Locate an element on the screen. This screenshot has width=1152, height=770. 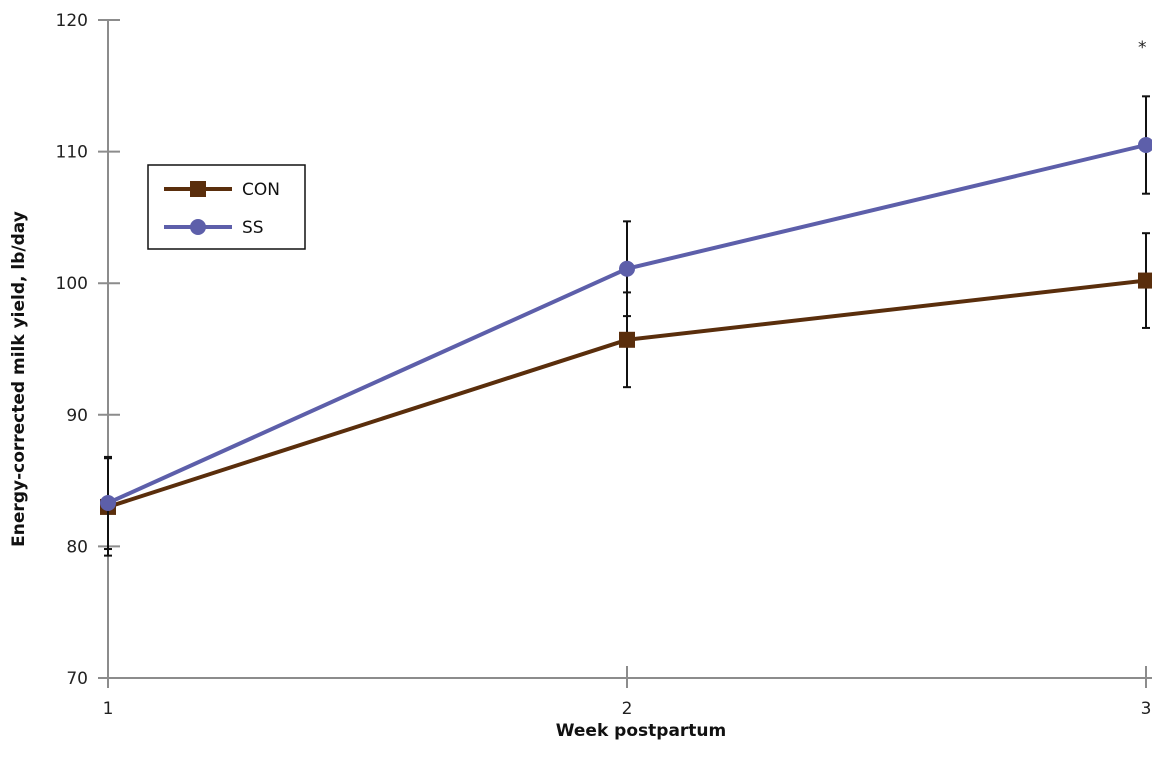
y-tick-label: 110 is located at coordinates (72, 153).